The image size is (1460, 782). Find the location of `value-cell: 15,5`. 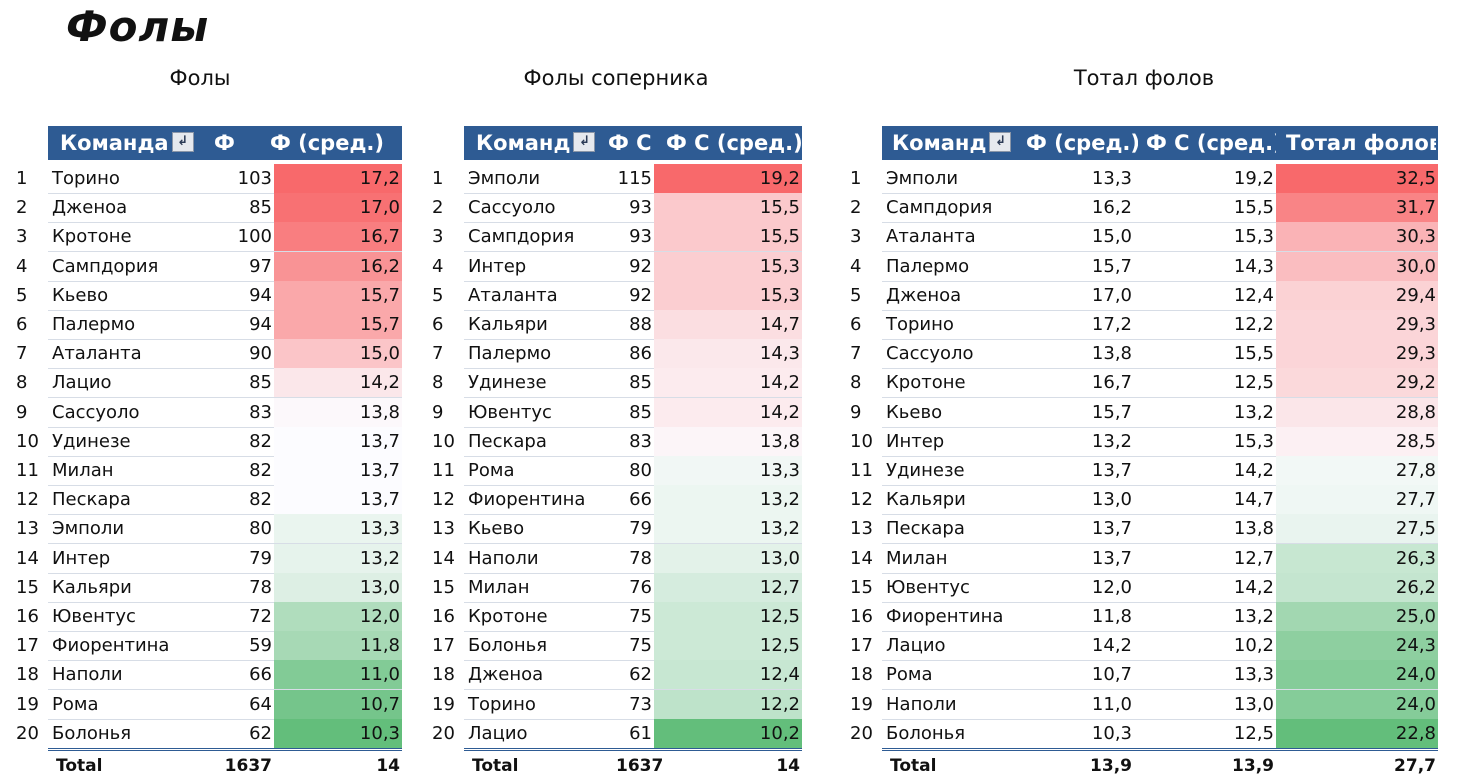

value-cell: 15,5 is located at coordinates (1253, 354).